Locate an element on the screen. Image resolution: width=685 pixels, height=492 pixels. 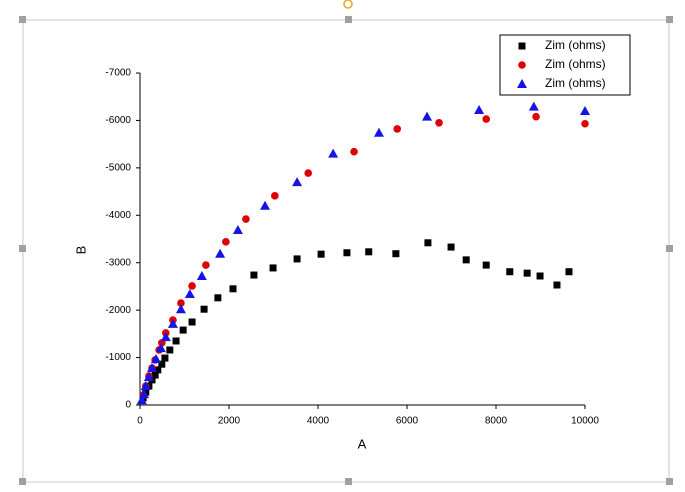
x-tick-label: 8000 is located at coordinates (496, 421).